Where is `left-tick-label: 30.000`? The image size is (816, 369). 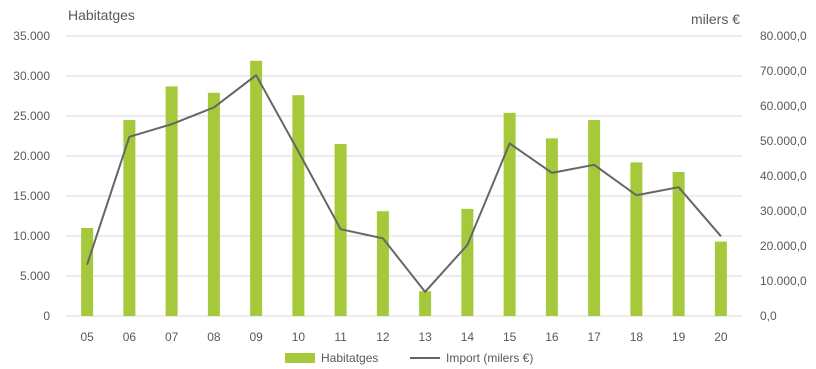
left-tick-label: 30.000 is located at coordinates (31, 76).